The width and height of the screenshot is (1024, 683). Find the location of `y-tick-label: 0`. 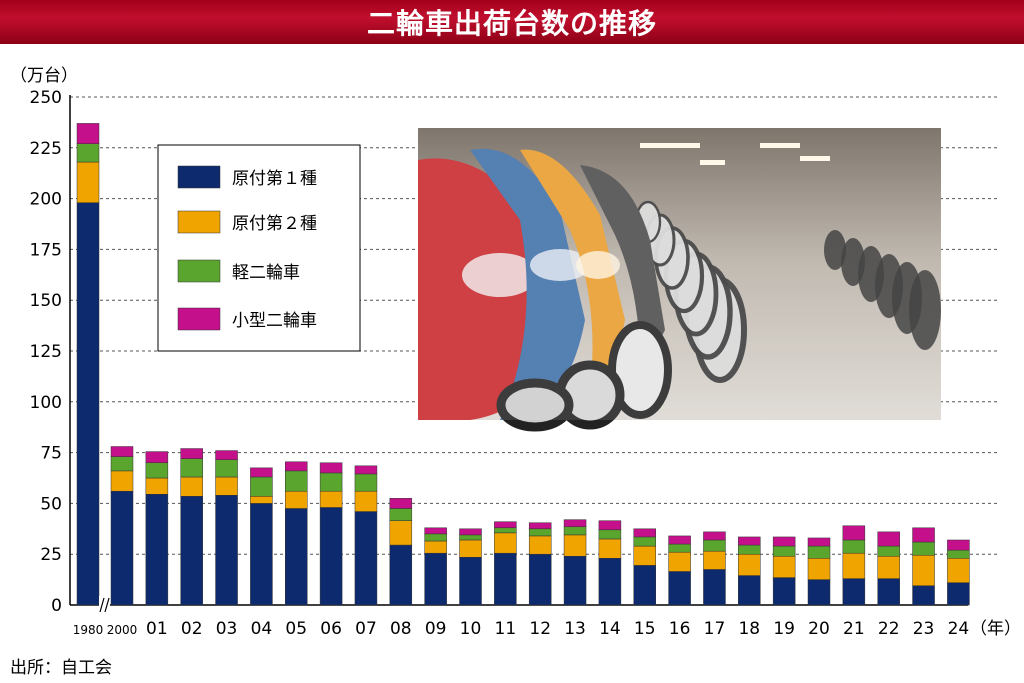

y-tick-label: 0 is located at coordinates (56, 606).